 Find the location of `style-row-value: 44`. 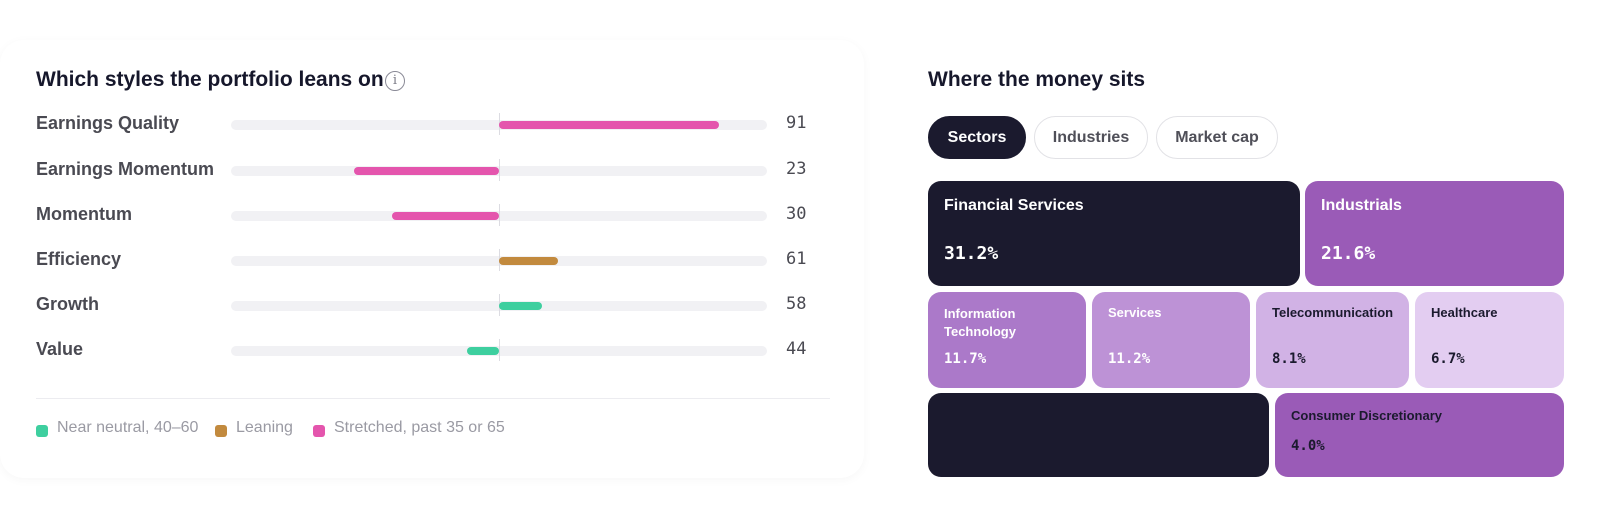

style-row-value: 44 is located at coordinates (796, 349).